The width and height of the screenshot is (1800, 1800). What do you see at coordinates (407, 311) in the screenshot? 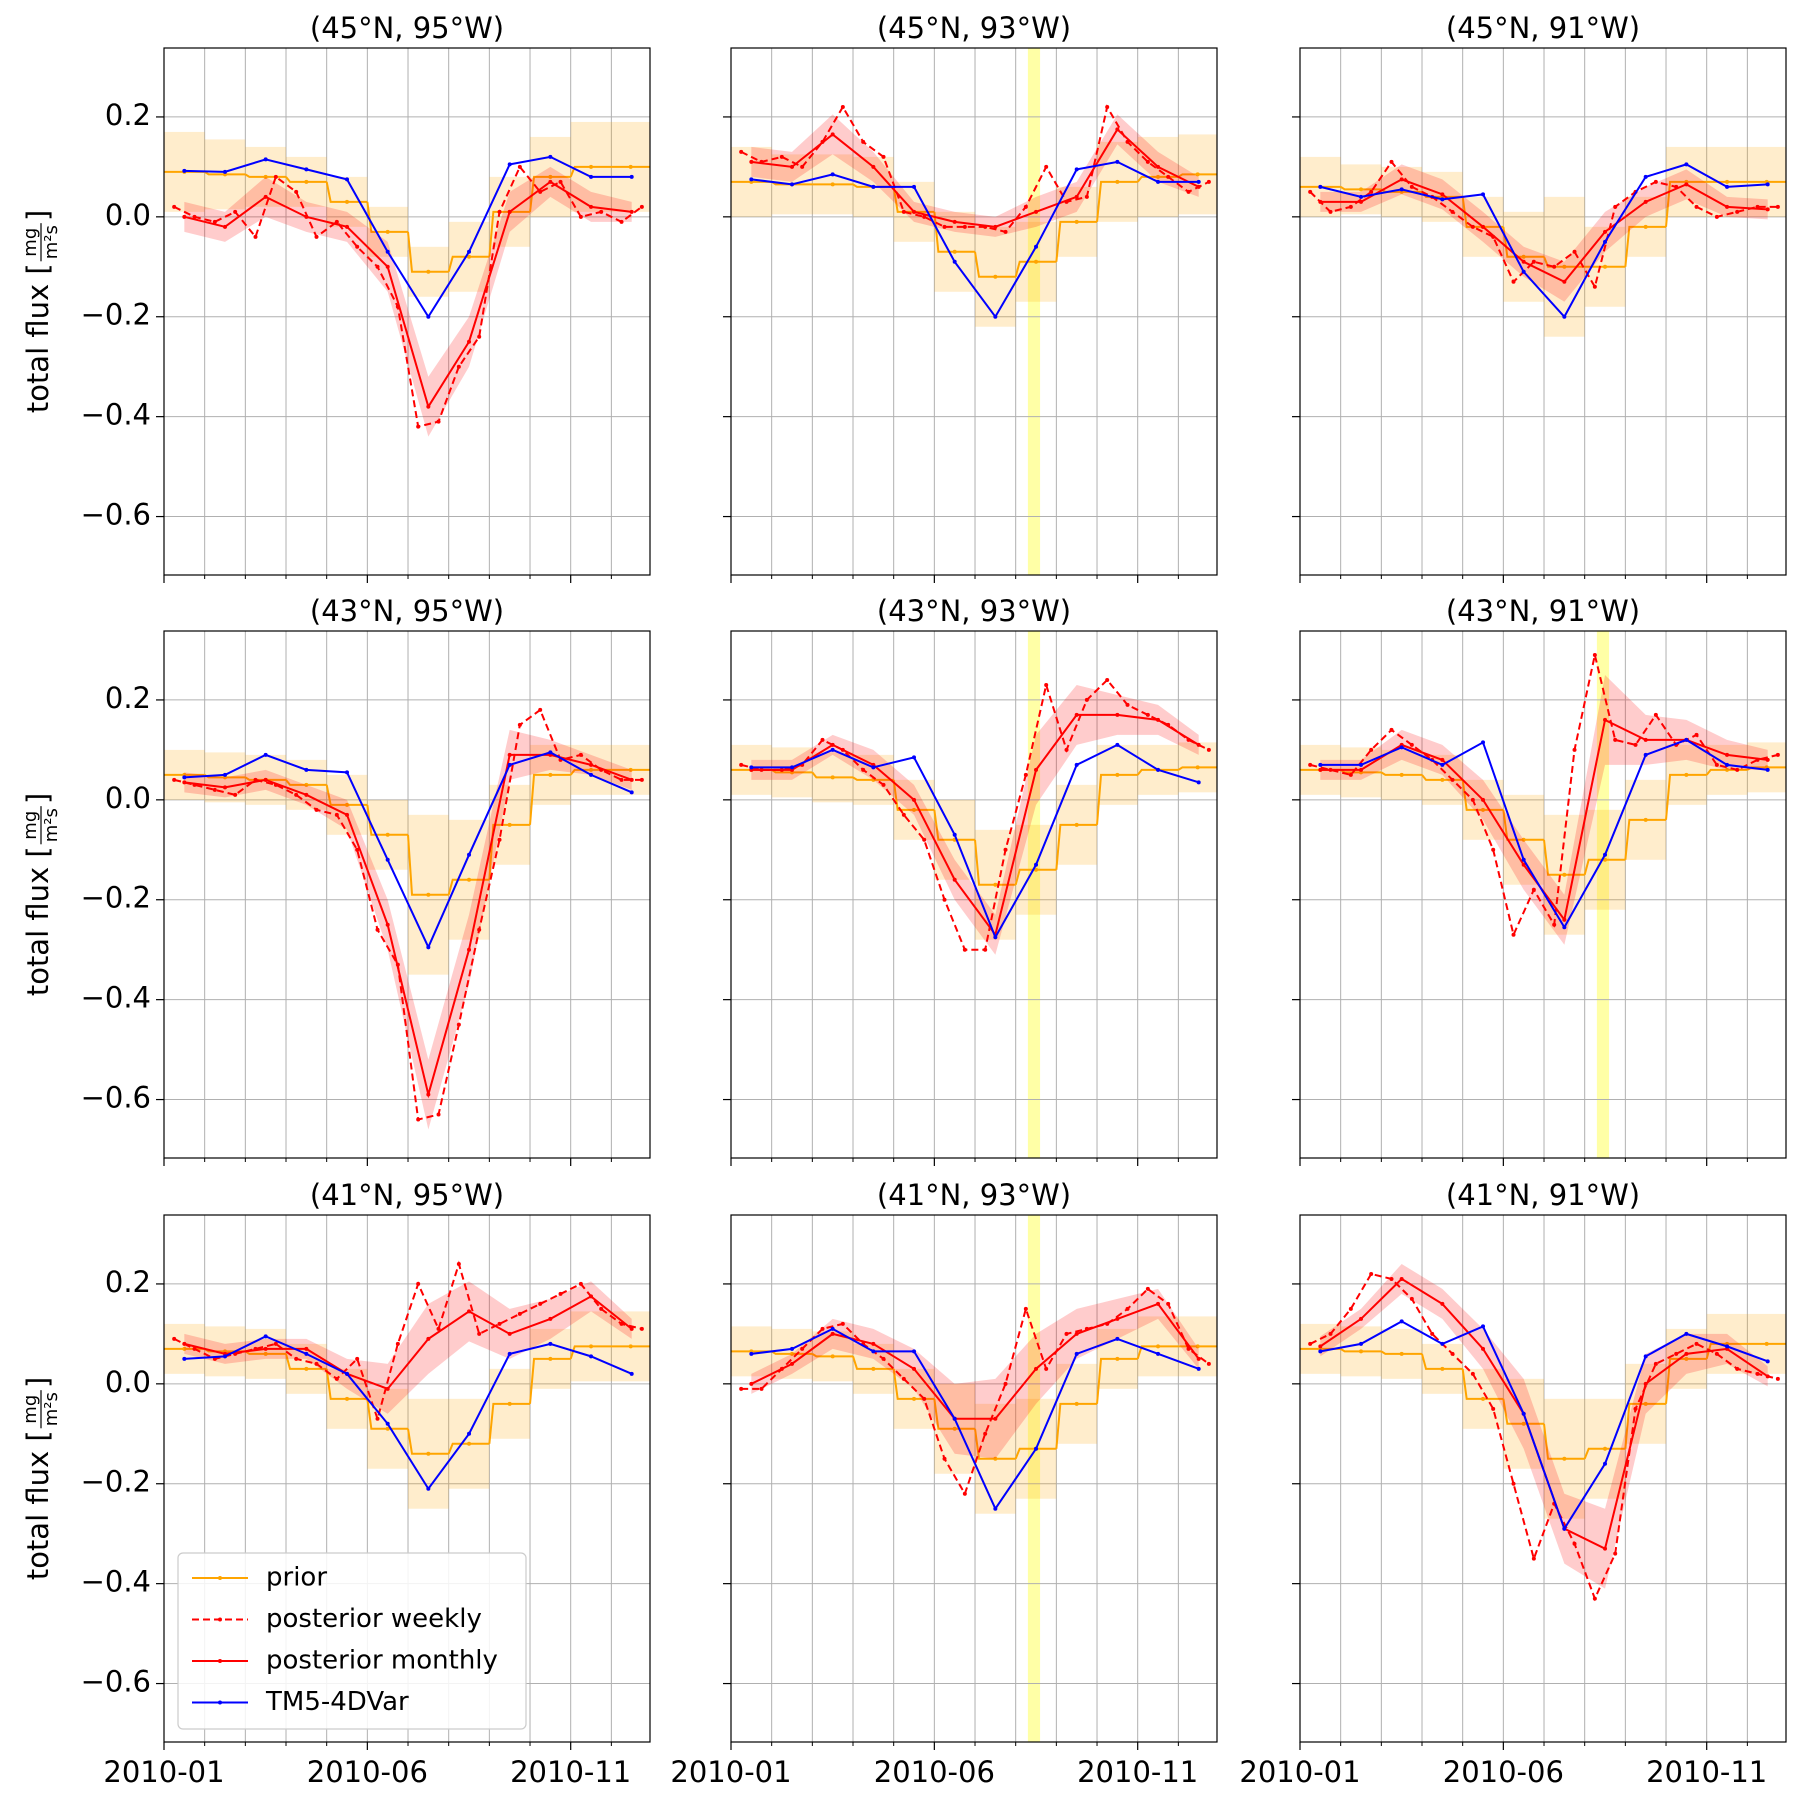
I see `plot-area` at bounding box center [407, 311].